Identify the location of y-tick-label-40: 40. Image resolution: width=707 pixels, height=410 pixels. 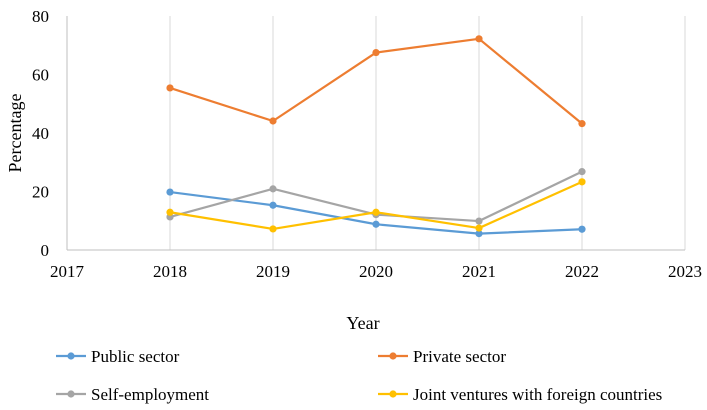
(40, 133).